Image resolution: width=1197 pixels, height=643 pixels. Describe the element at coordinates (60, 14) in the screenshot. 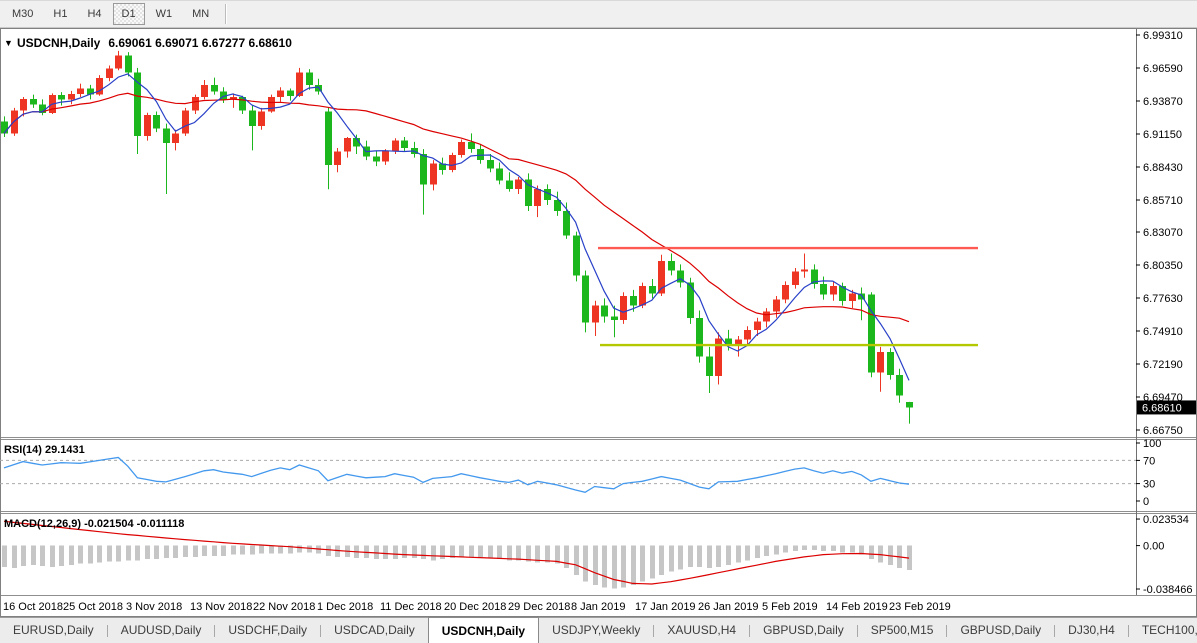

I see `timeframe-button-h1: H1` at that location.